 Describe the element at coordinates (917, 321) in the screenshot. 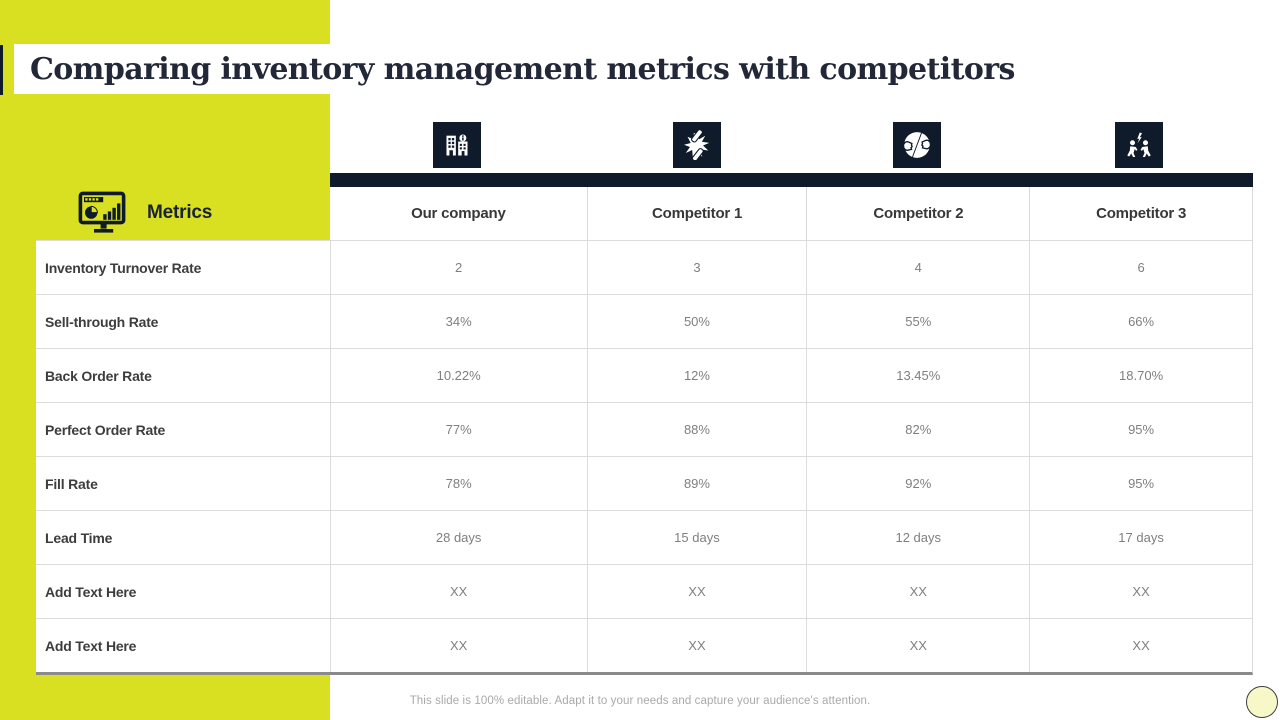

I see `metric-value-cell: 55%` at that location.